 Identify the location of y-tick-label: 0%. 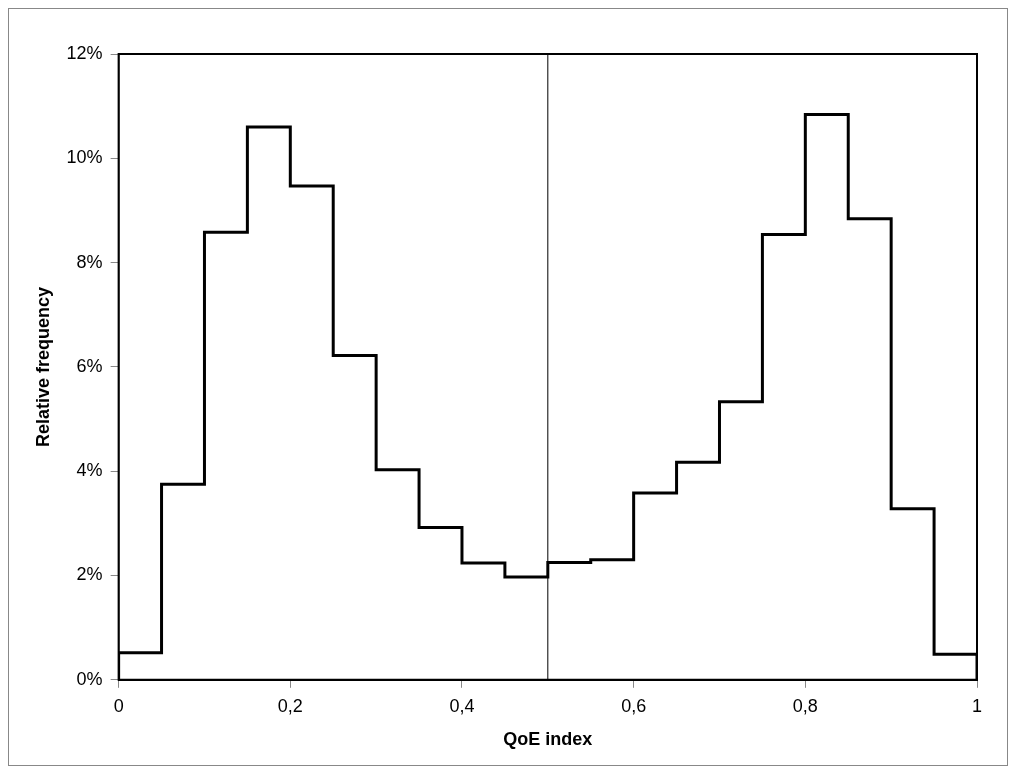
(89, 678).